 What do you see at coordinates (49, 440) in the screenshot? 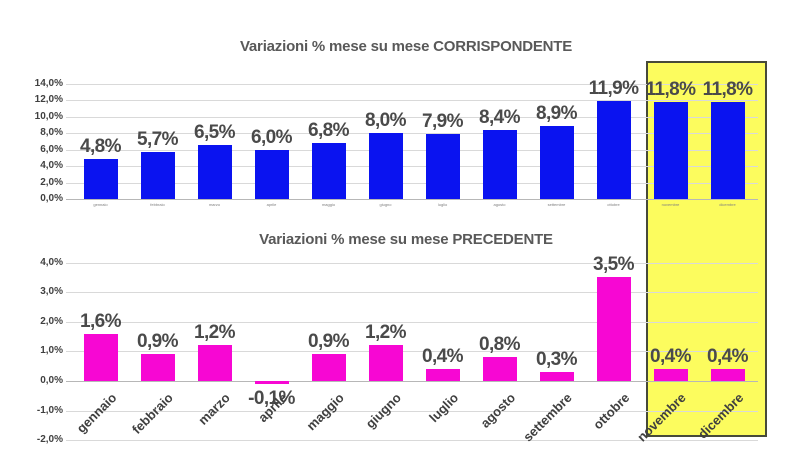
I see `y-axis-tick-label: -2,0%` at bounding box center [49, 440].